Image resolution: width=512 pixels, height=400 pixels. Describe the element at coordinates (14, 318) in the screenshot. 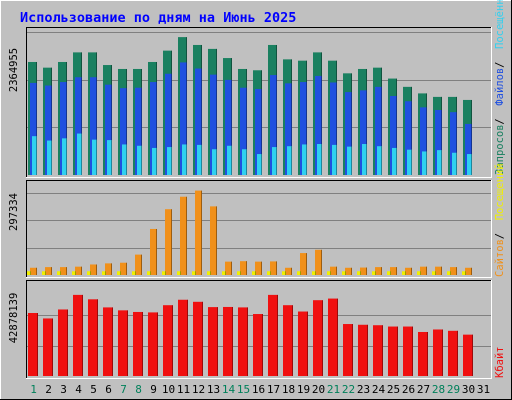

I see `y-tick-label-bottom: 42878139` at that location.